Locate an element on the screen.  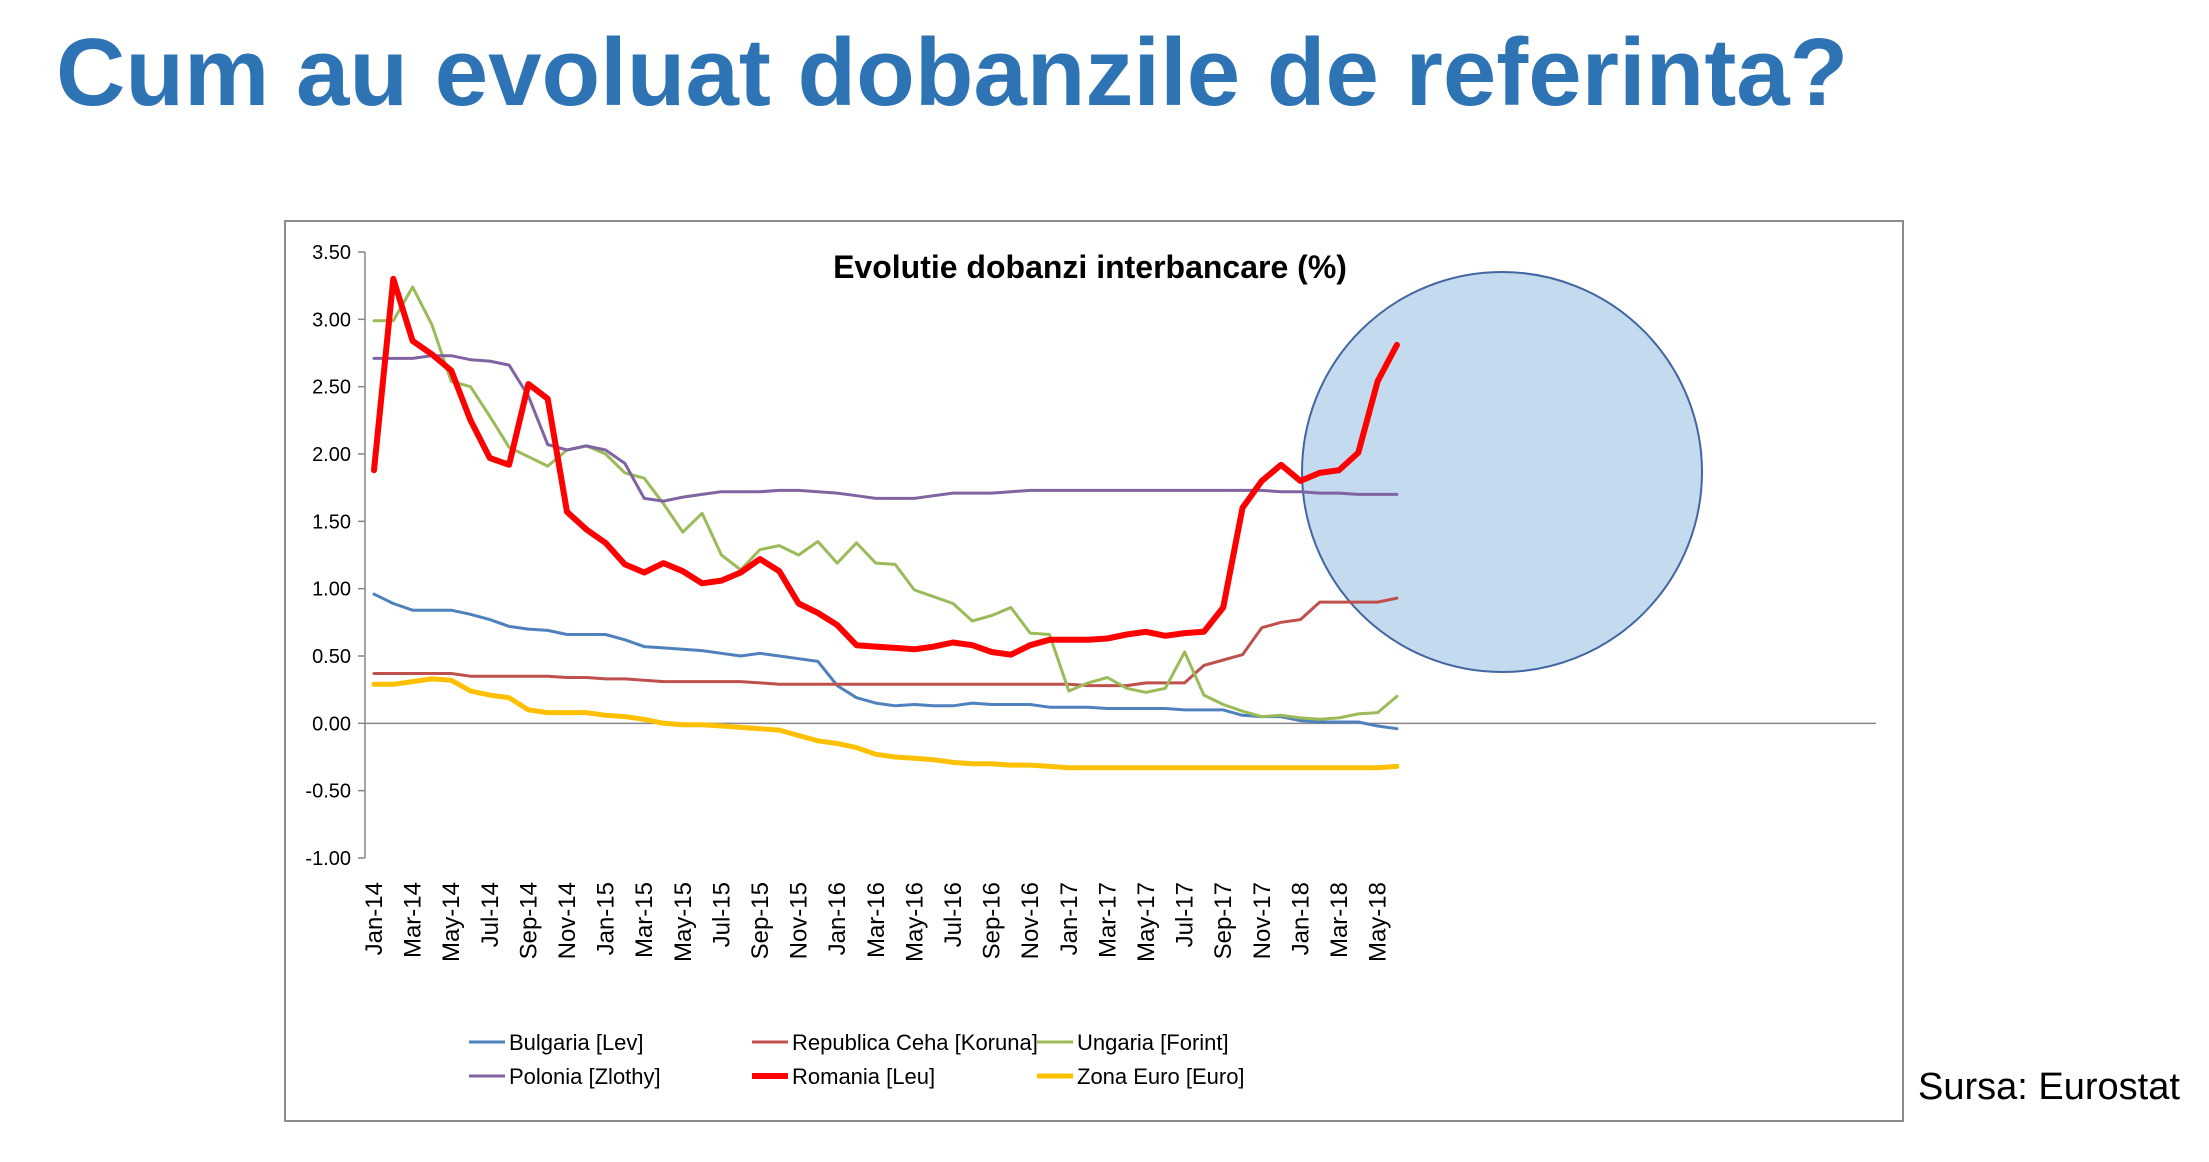
y-tick-label: 0.00 is located at coordinates (331, 724).